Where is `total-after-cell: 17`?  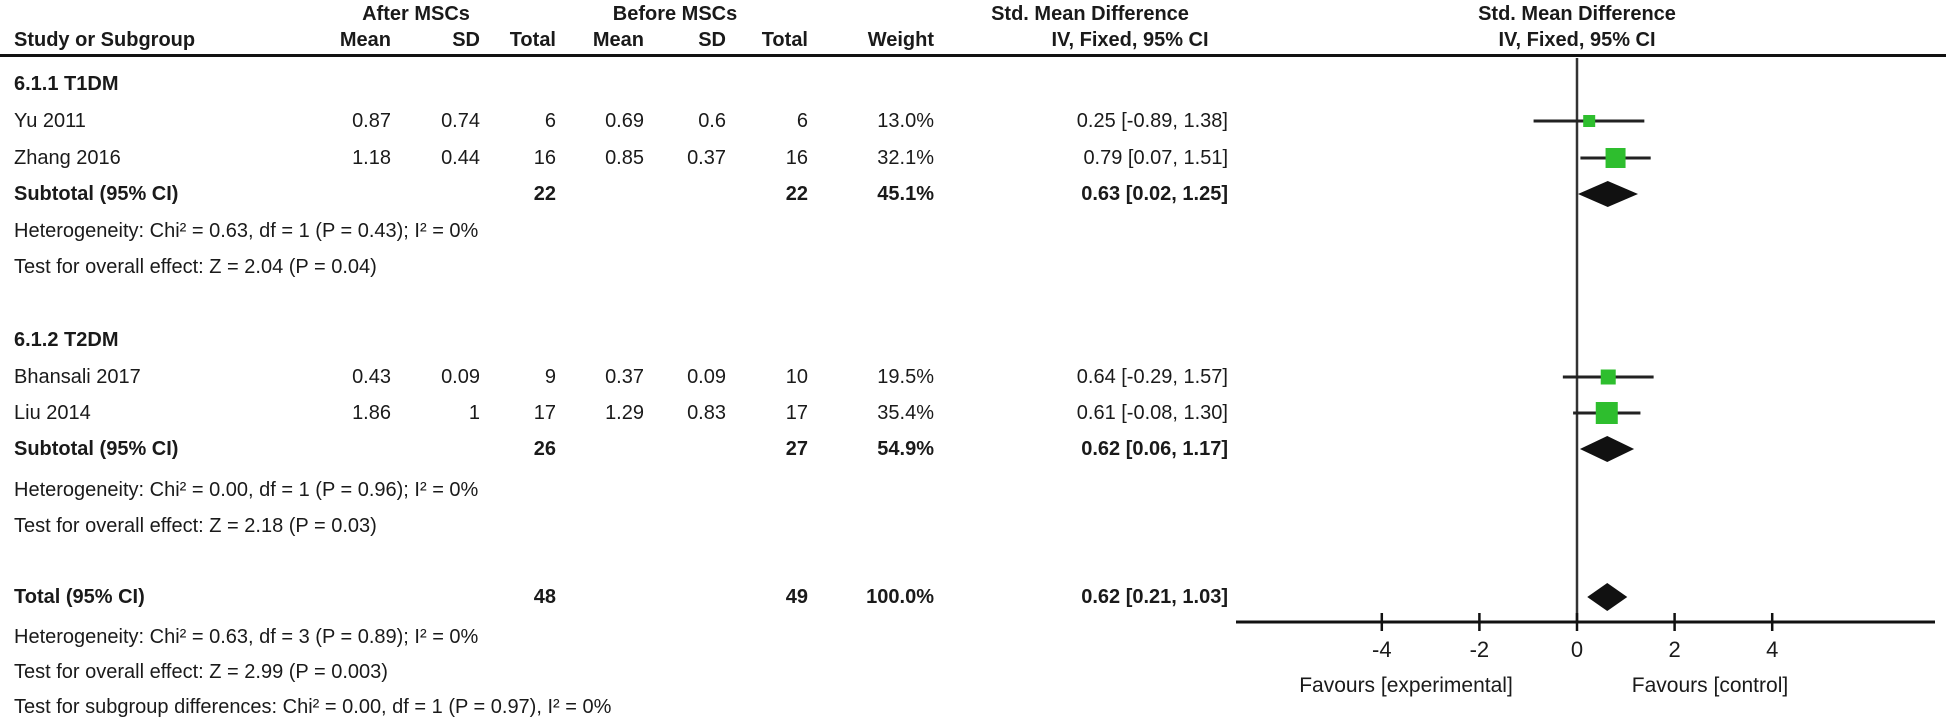 total-after-cell: 17 is located at coordinates (544, 413).